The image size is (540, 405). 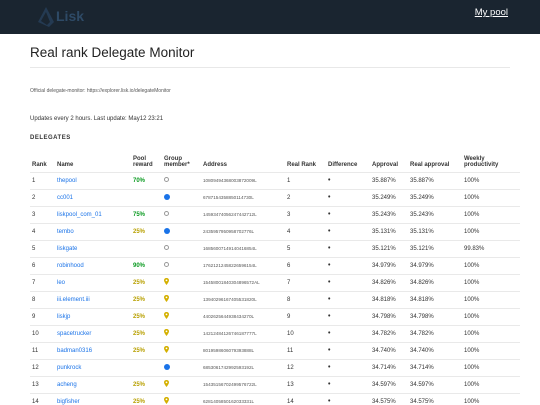 I want to click on real-rank-cell: 9, so click(x=305, y=316).